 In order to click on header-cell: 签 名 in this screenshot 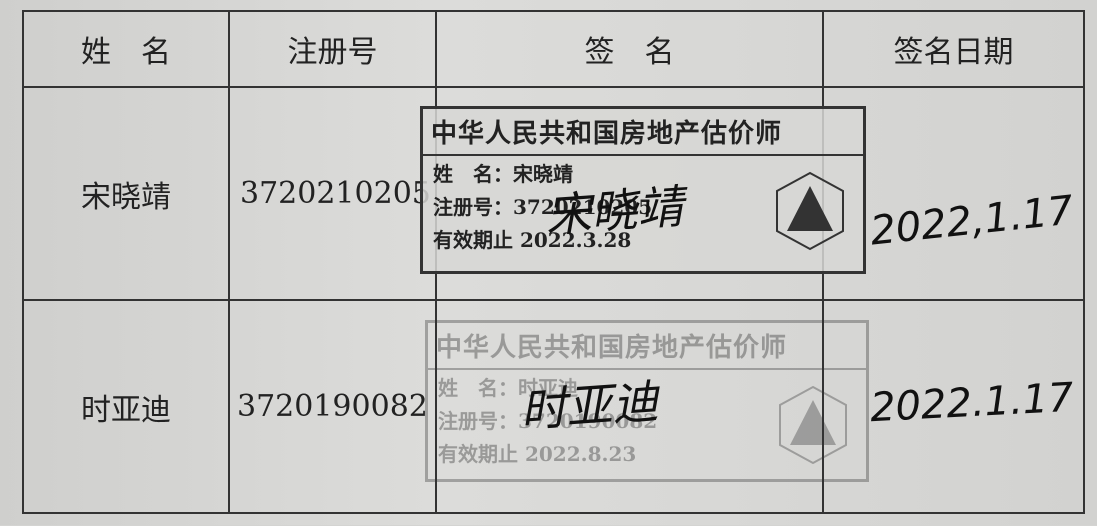, I will do `click(629, 52)`.